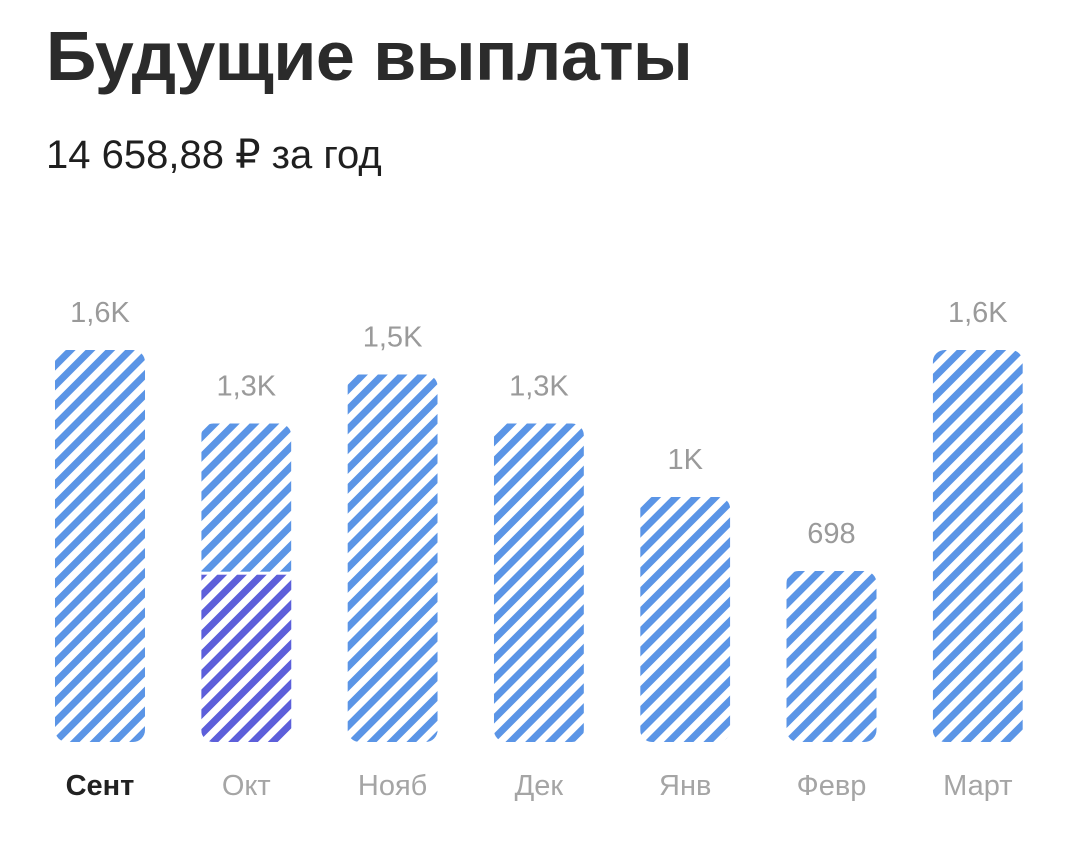 Image resolution: width=1080 pixels, height=846 pixels. What do you see at coordinates (831, 534) in the screenshot?
I see `bar-value-label-6: 698` at bounding box center [831, 534].